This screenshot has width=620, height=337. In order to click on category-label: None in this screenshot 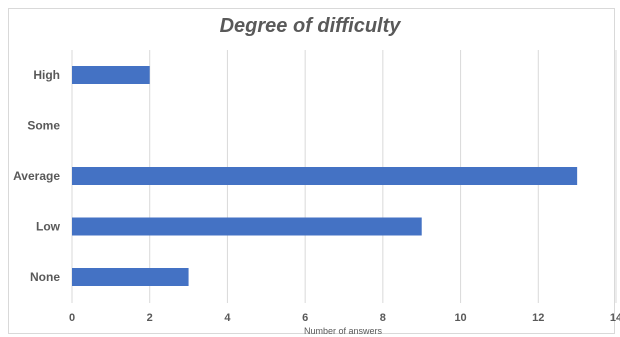, I will do `click(45, 277)`.